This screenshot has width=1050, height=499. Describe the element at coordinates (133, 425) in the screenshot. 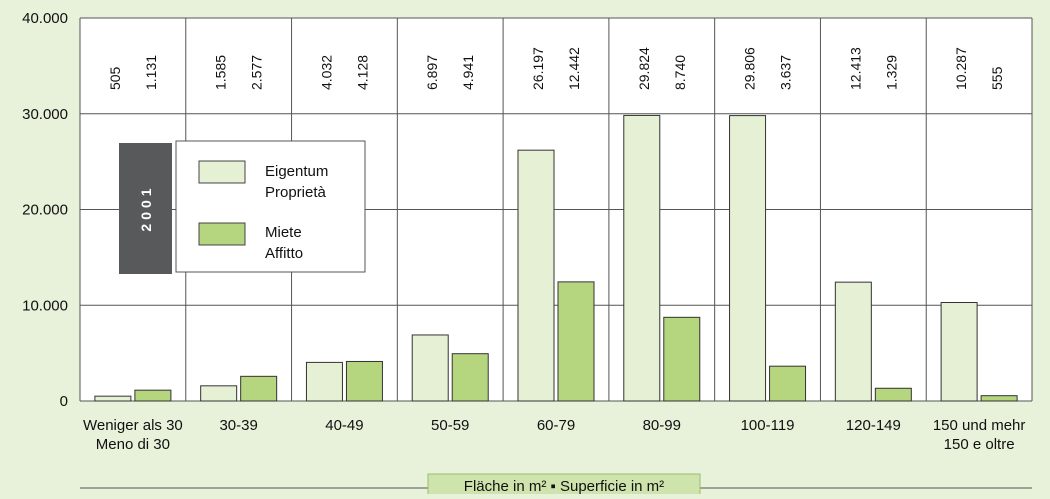

I see `x-tick-label: Weniger als 30` at that location.